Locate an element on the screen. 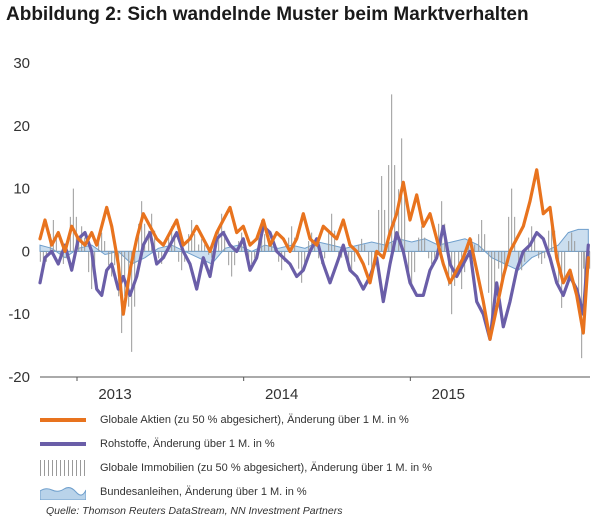 This screenshot has height=523, width=596. legend-swatch-immobilien is located at coordinates (63, 468).